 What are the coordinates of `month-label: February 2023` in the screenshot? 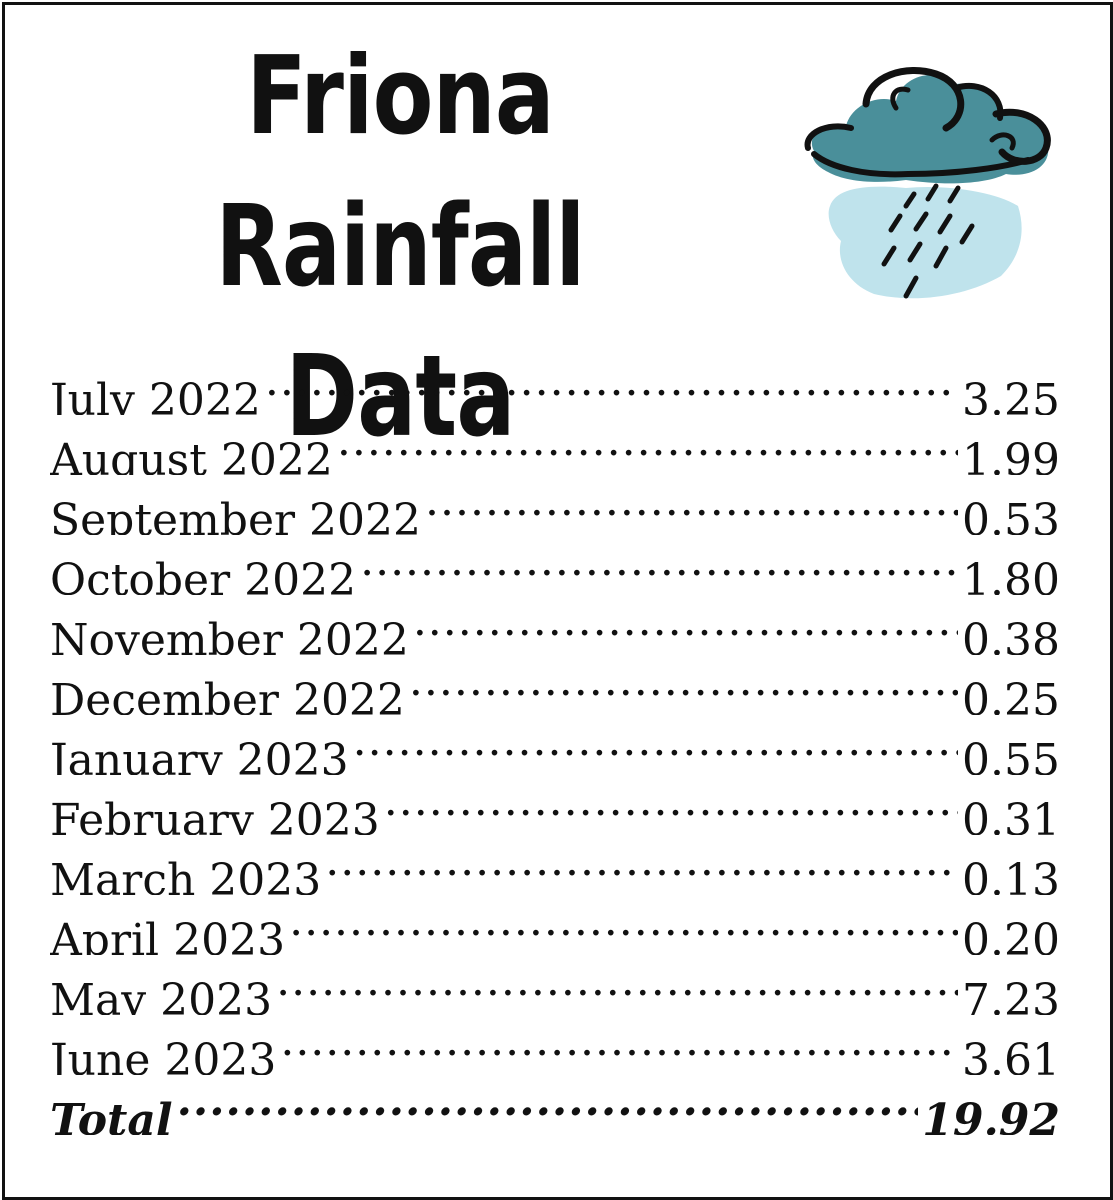 It's located at (215, 815).